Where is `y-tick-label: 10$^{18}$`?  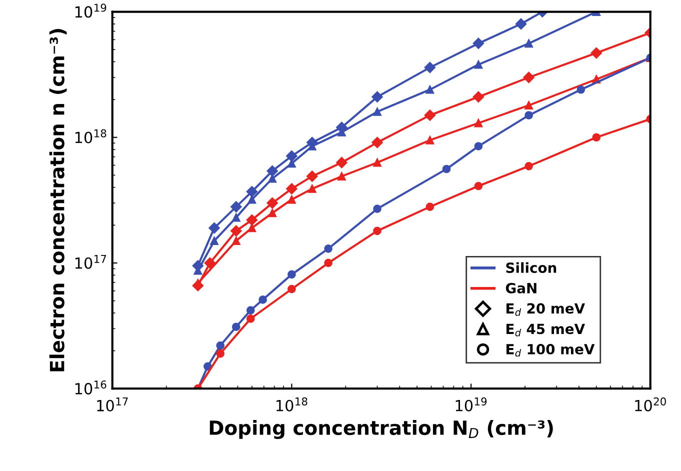 y-tick-label: 10$^{18}$ is located at coordinates (90, 136).